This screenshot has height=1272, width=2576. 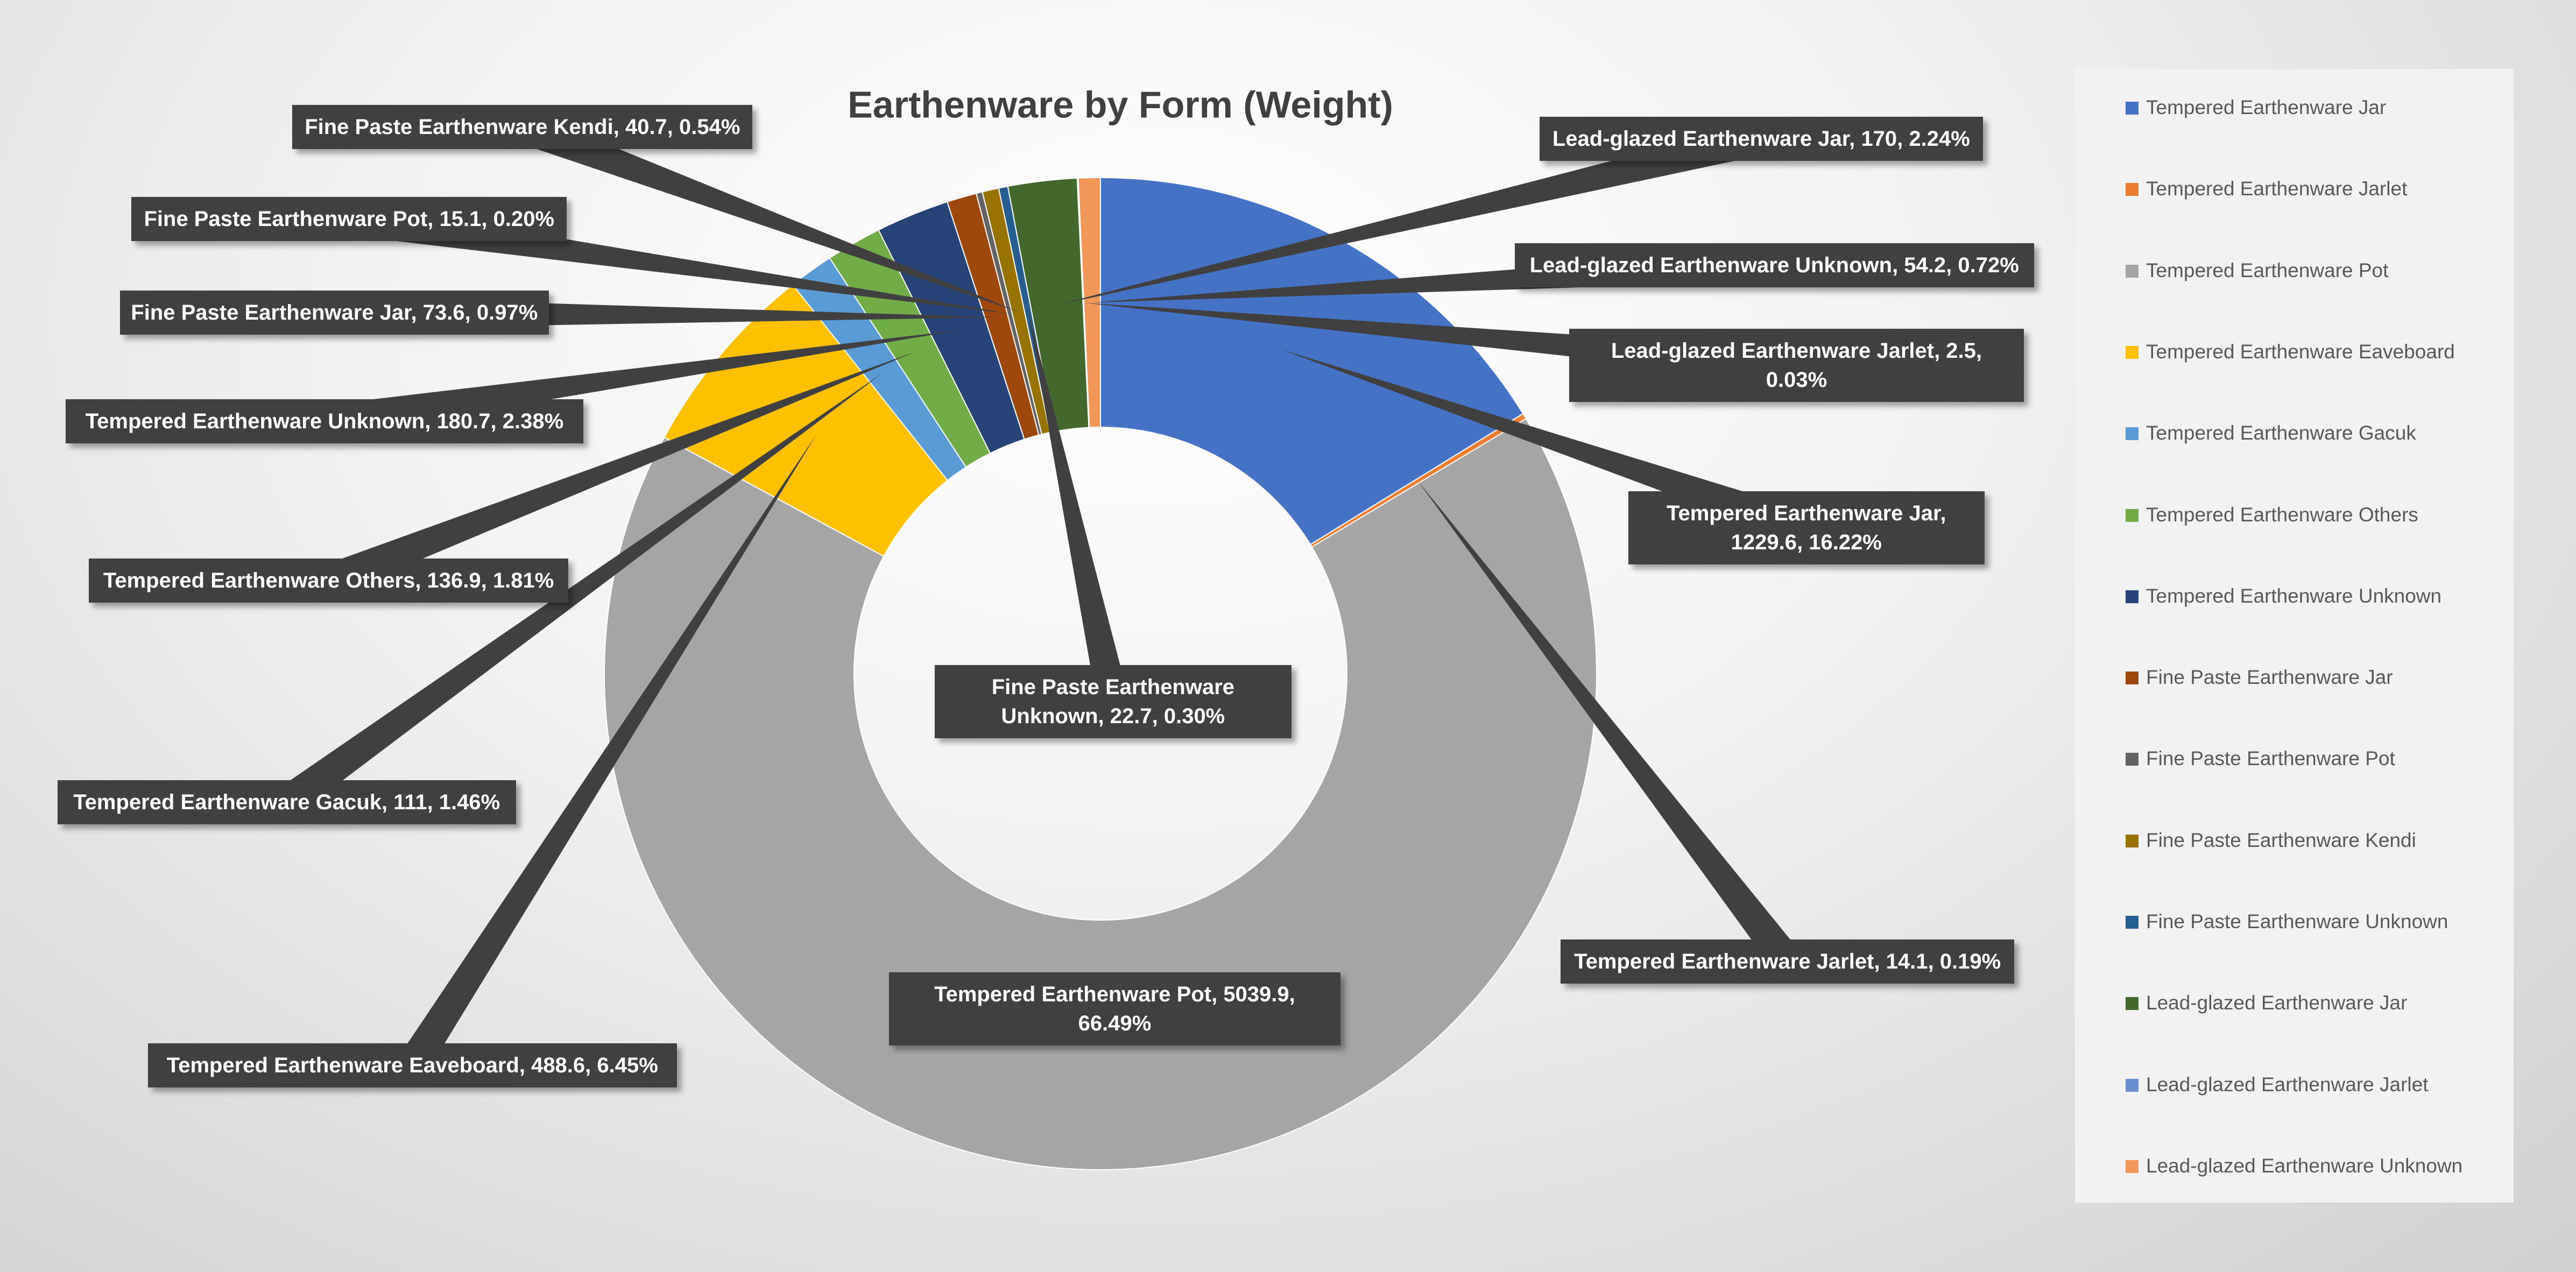 I want to click on legend-label: Tempered Earthenware Jar, so click(x=2266, y=107).